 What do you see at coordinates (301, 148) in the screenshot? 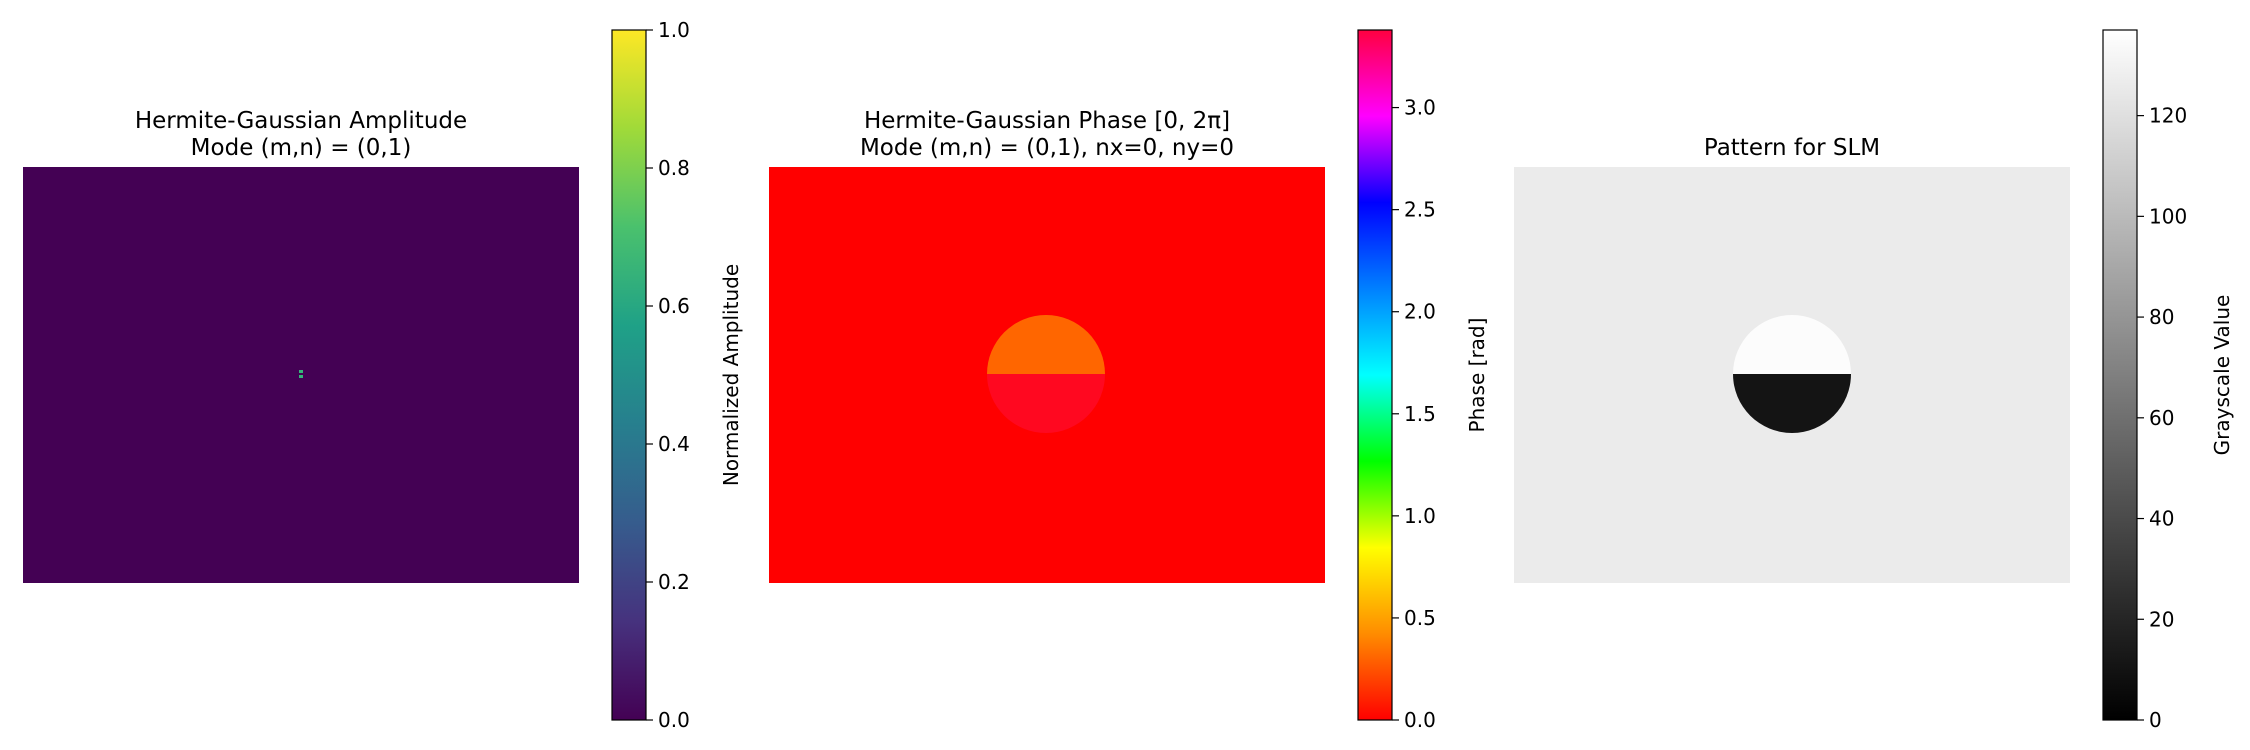
I see `chart-title-line: Mode (m,n) = (0,1)` at bounding box center [301, 148].